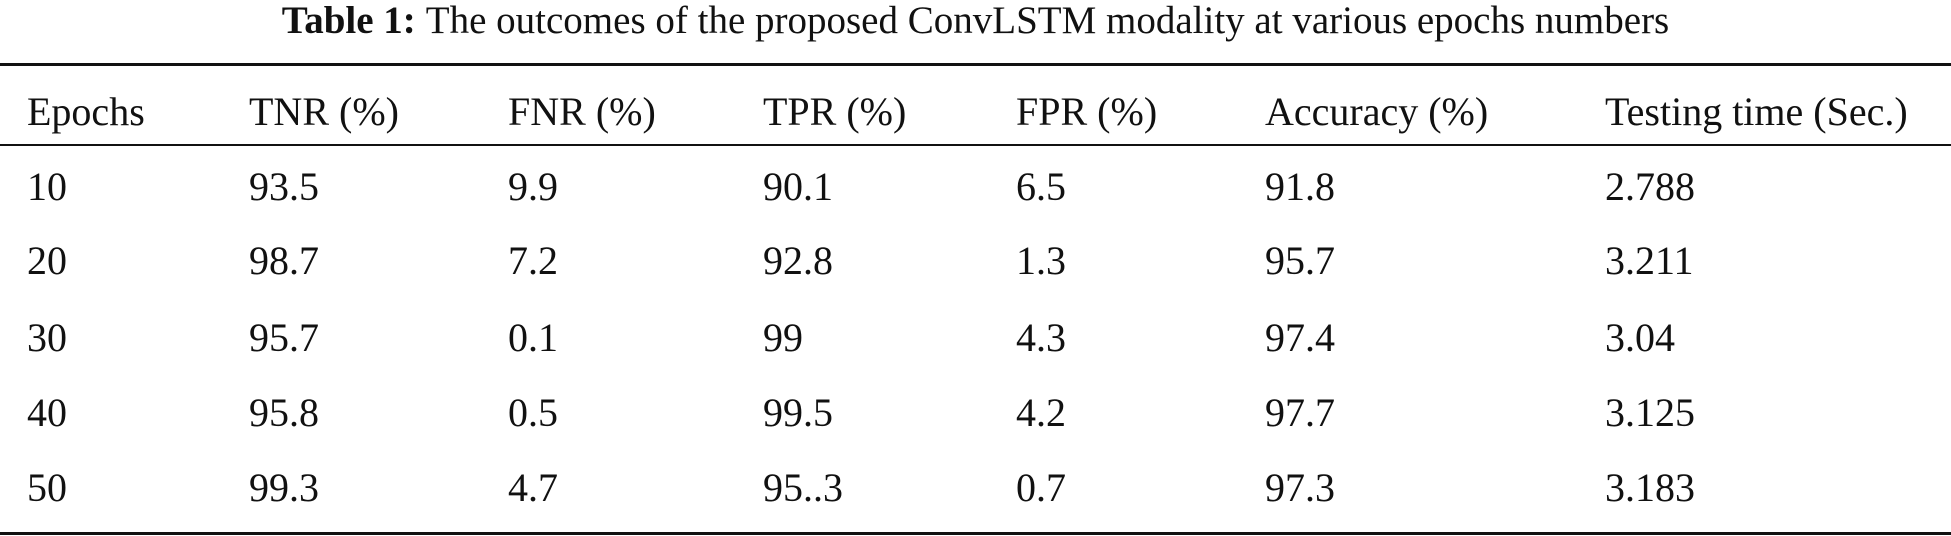 The height and width of the screenshot is (536, 1951). I want to click on table-cell: 6.5, so click(1041, 186).